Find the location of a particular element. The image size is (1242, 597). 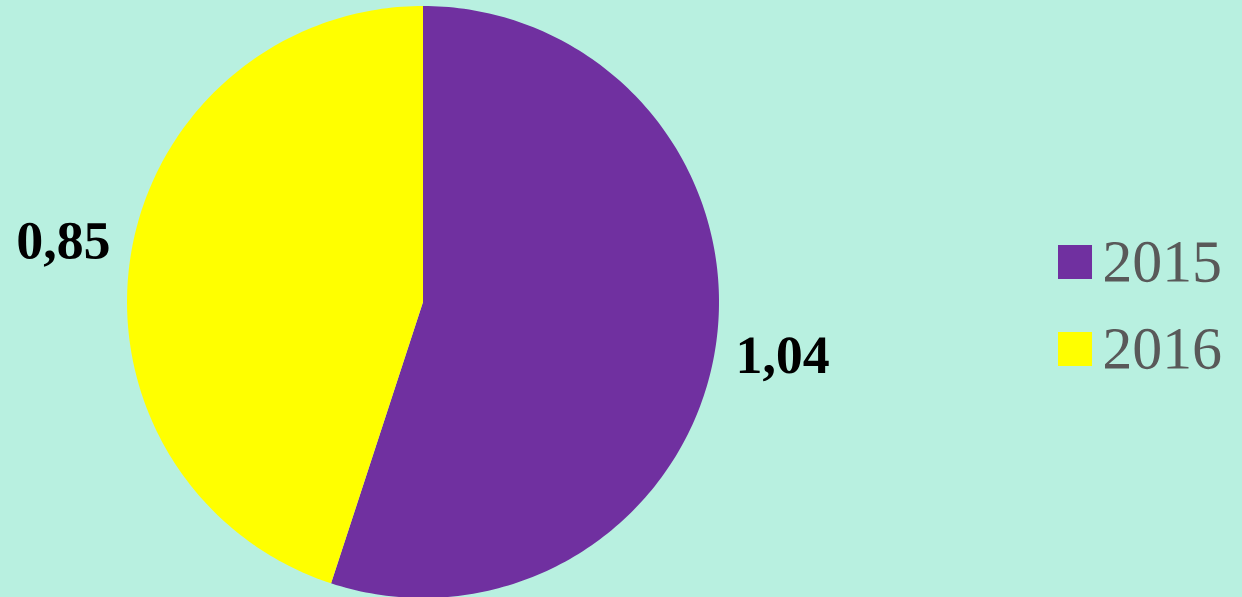

legend-label: 2015 is located at coordinates (1162, 262).